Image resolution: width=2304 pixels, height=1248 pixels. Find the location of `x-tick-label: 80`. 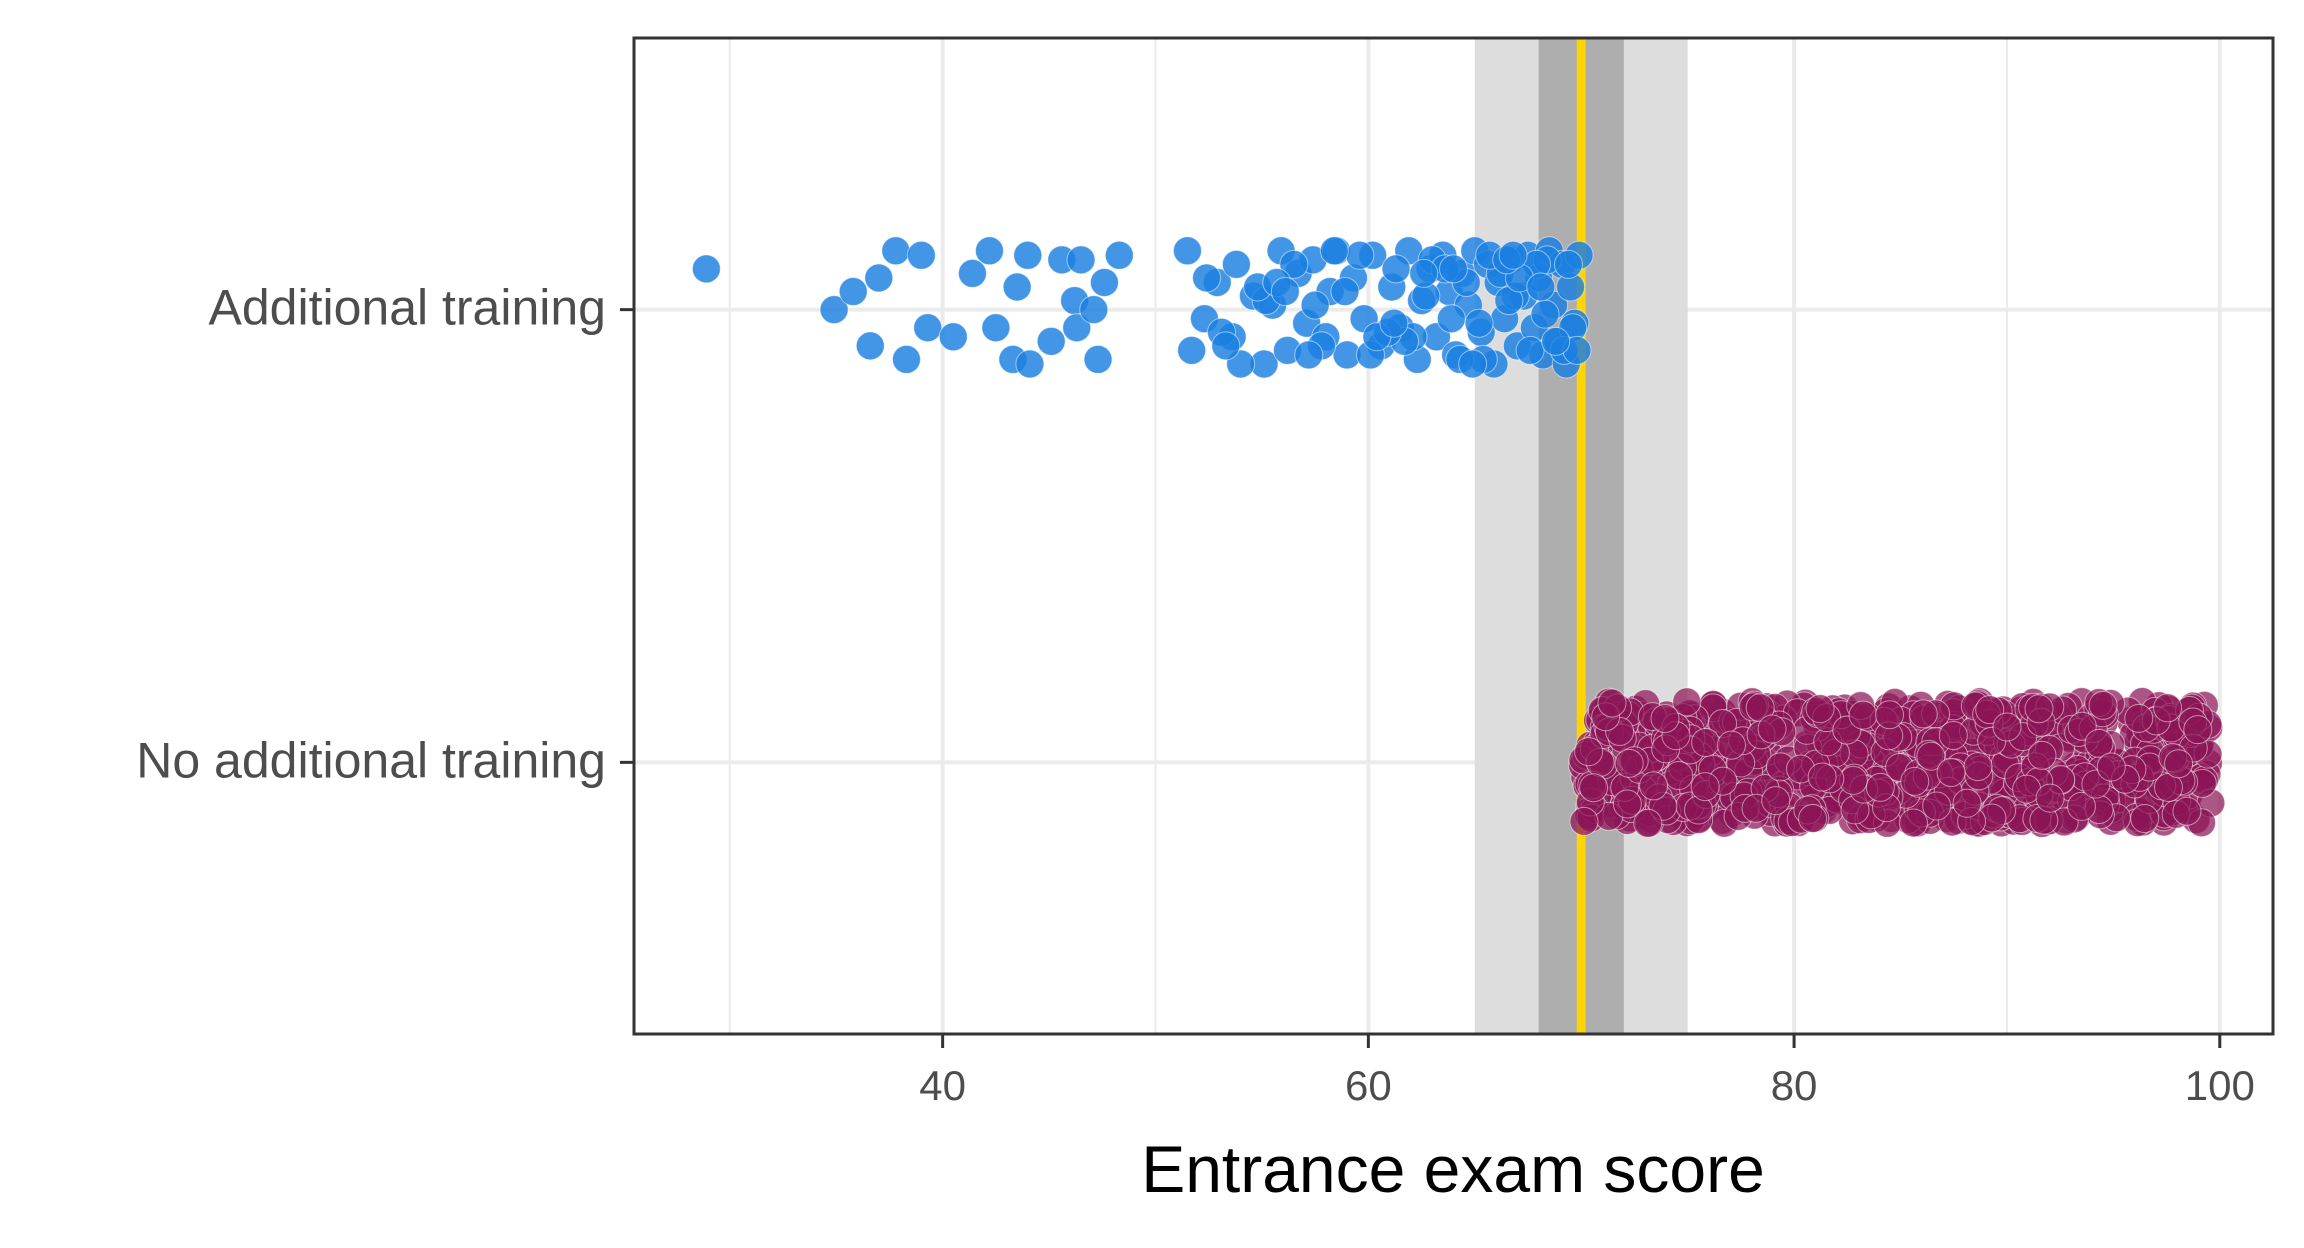

x-tick-label: 80 is located at coordinates (1794, 1085).